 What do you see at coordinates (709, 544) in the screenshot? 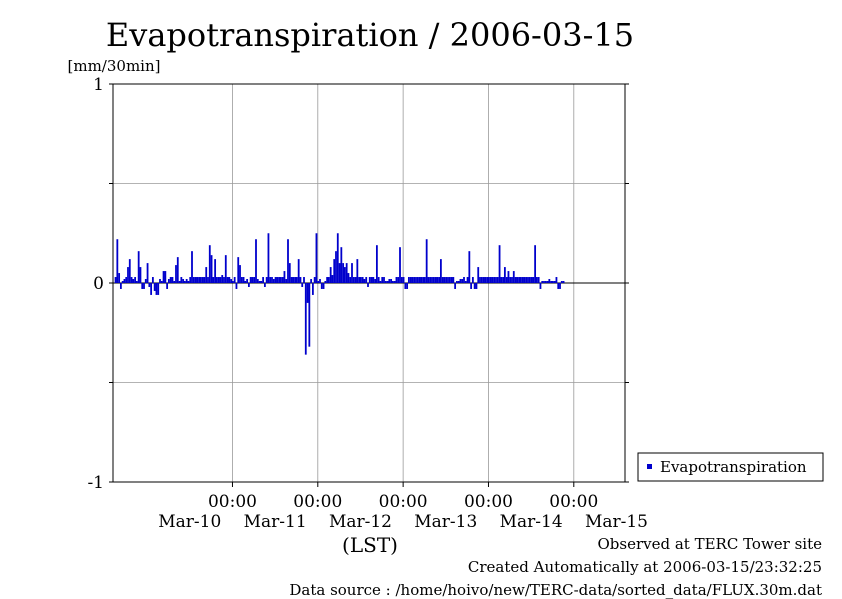
I see `footer-observed-site: Observed at TERC Tower site` at bounding box center [709, 544].